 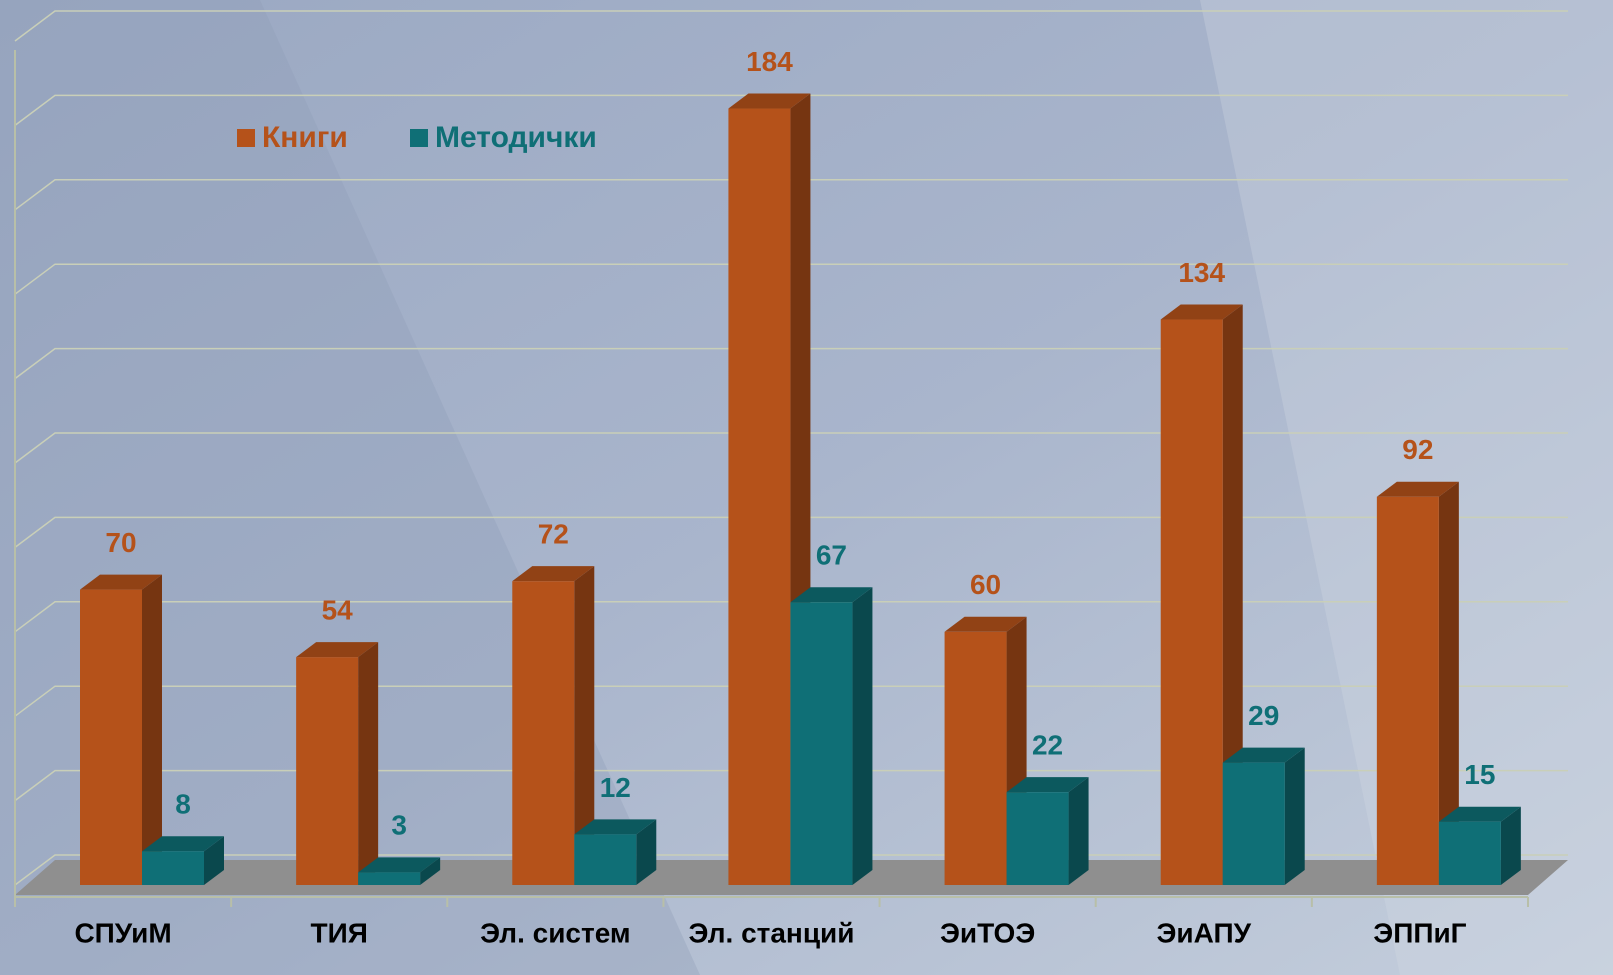 I want to click on data-label: 70, so click(x=120, y=542).